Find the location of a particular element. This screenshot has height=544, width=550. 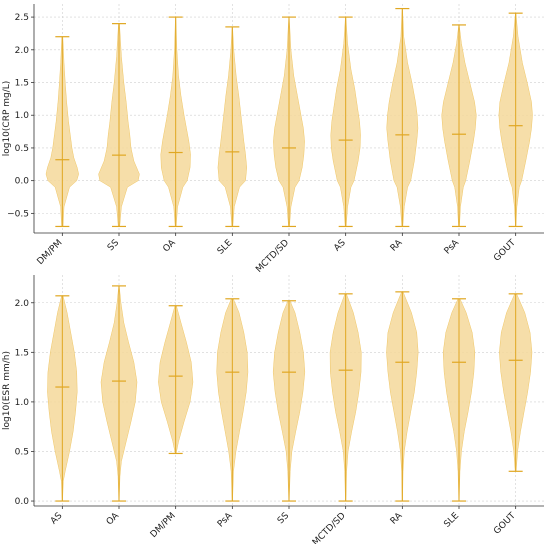

y-tick-label: −0.5 is located at coordinates (18, 214).